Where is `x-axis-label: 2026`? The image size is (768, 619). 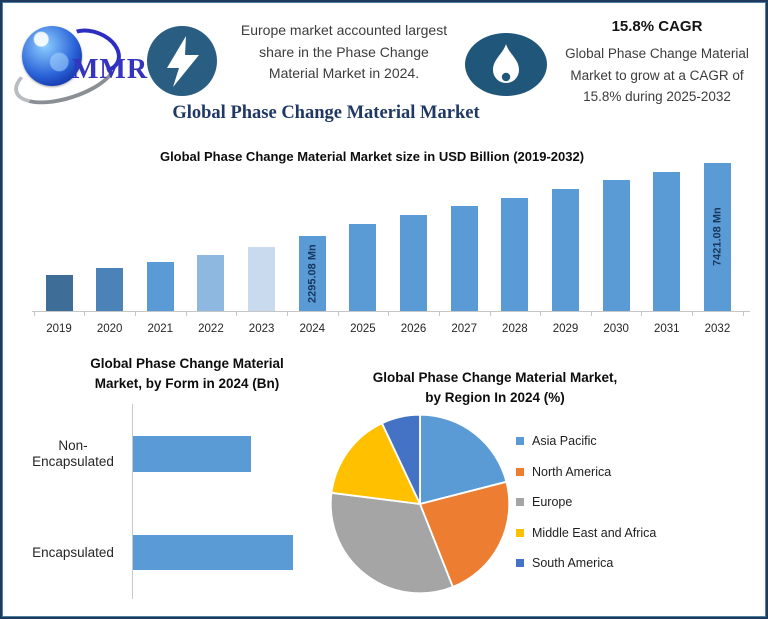 x-axis-label: 2026 is located at coordinates (413, 329).